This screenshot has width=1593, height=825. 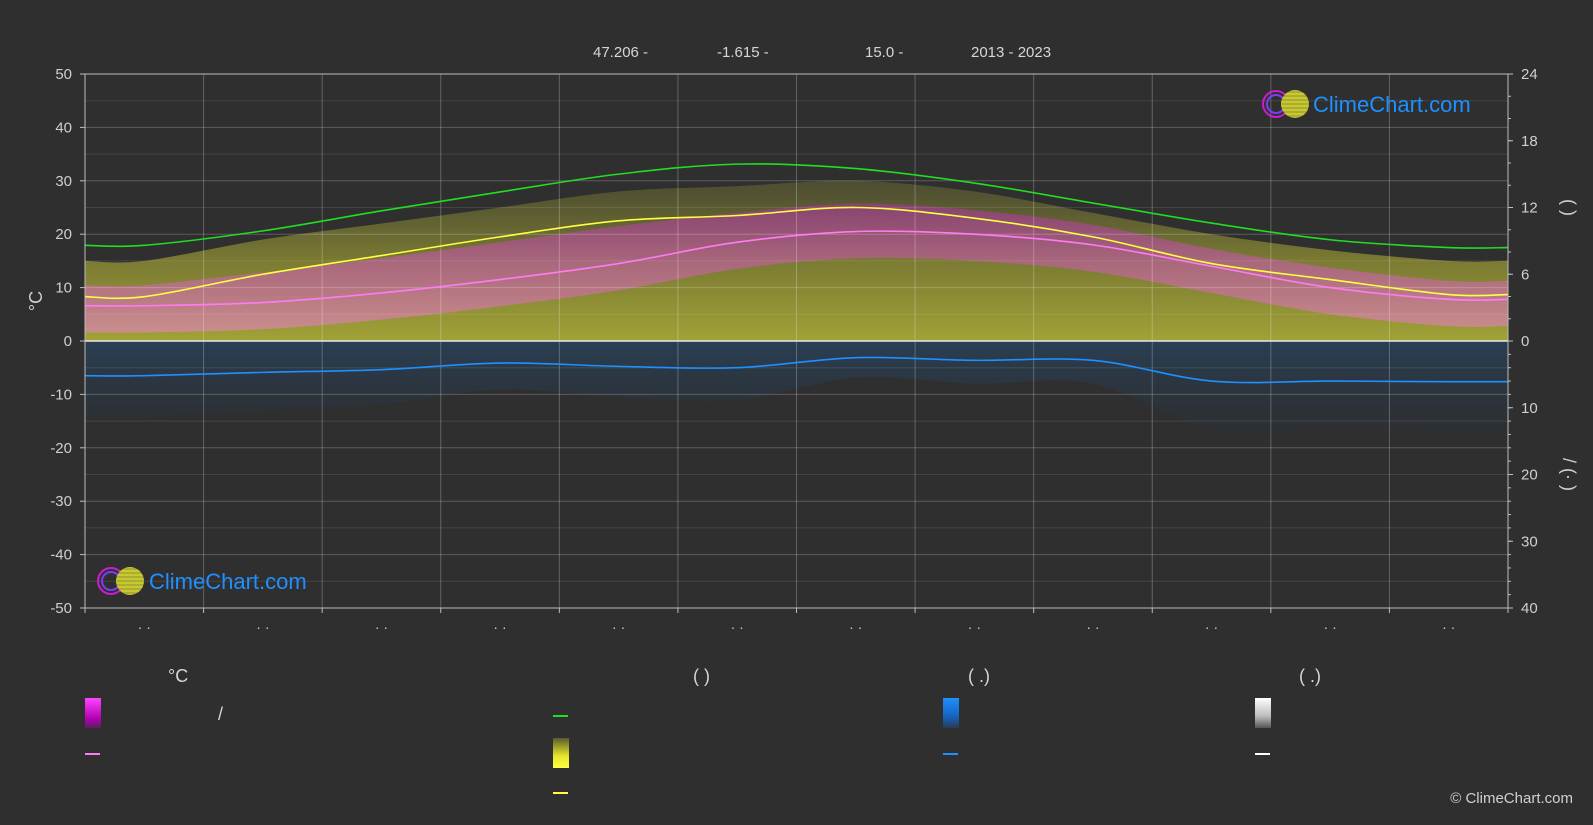 I want to click on header-elevation: 15.0 -, so click(x=884, y=52).